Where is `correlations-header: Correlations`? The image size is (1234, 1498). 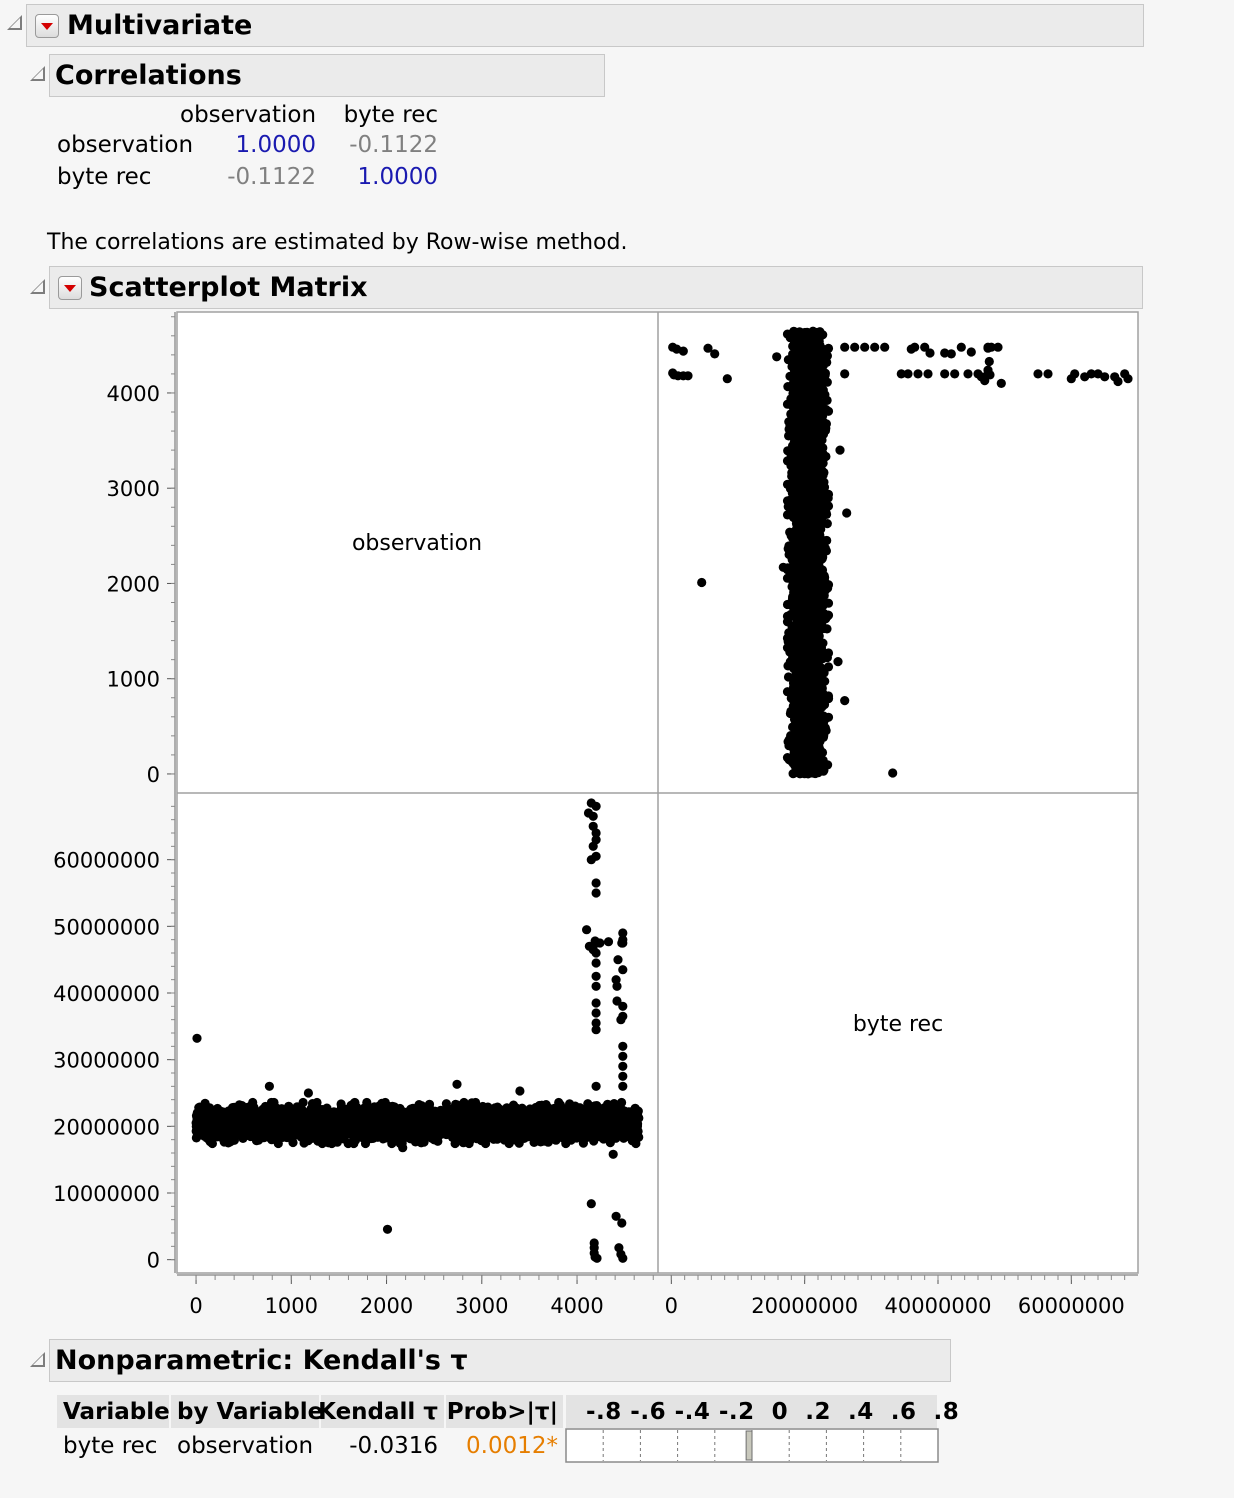 correlations-header: Correlations is located at coordinates (327, 75).